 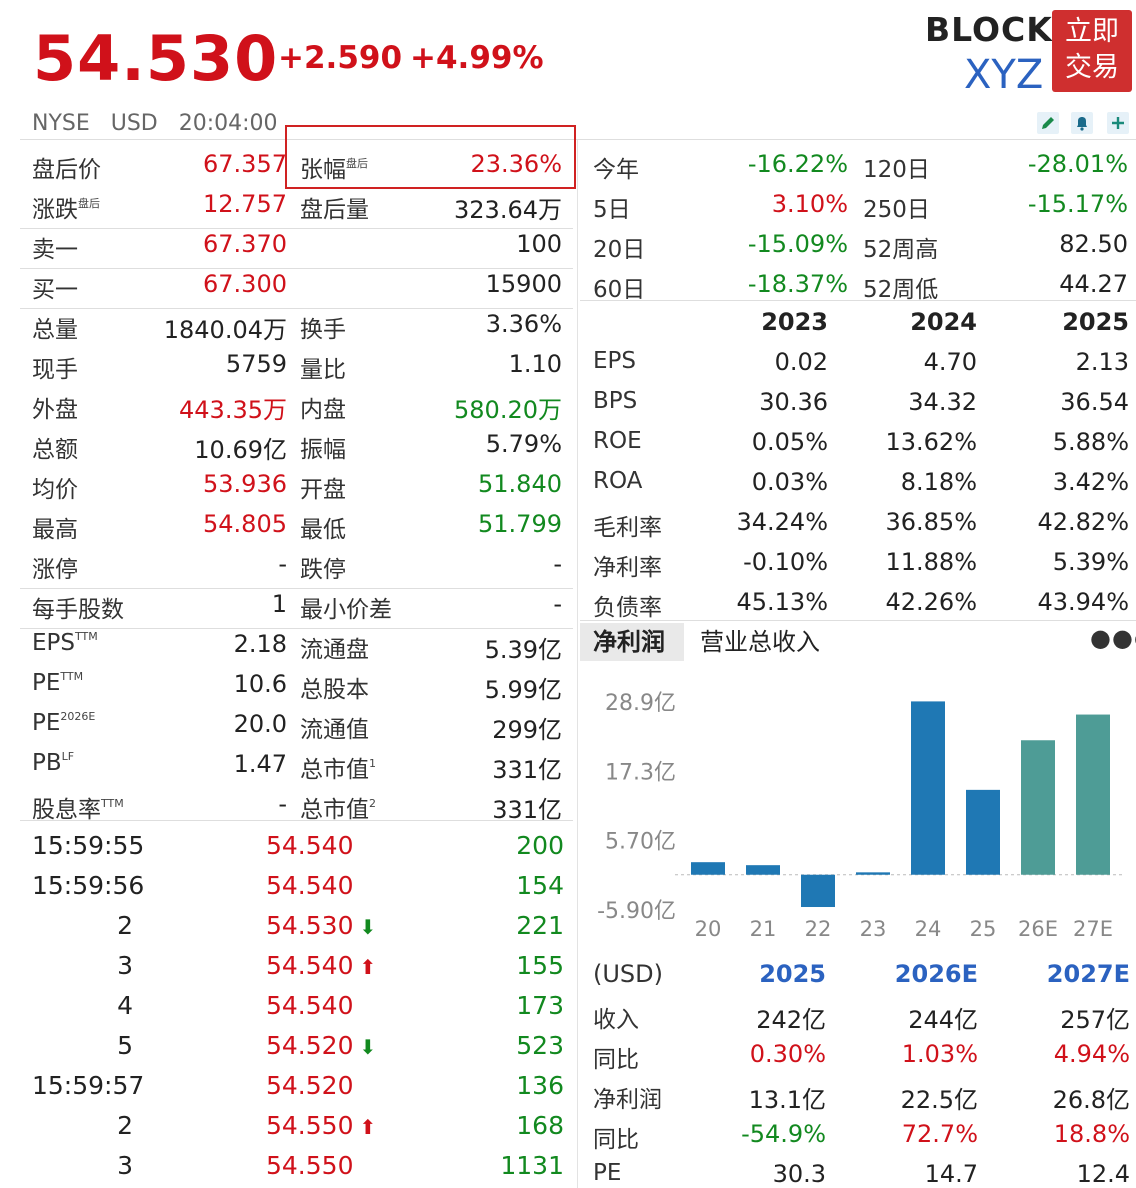 What do you see at coordinates (618, 481) in the screenshot?
I see `ratio-label: ROA` at bounding box center [618, 481].